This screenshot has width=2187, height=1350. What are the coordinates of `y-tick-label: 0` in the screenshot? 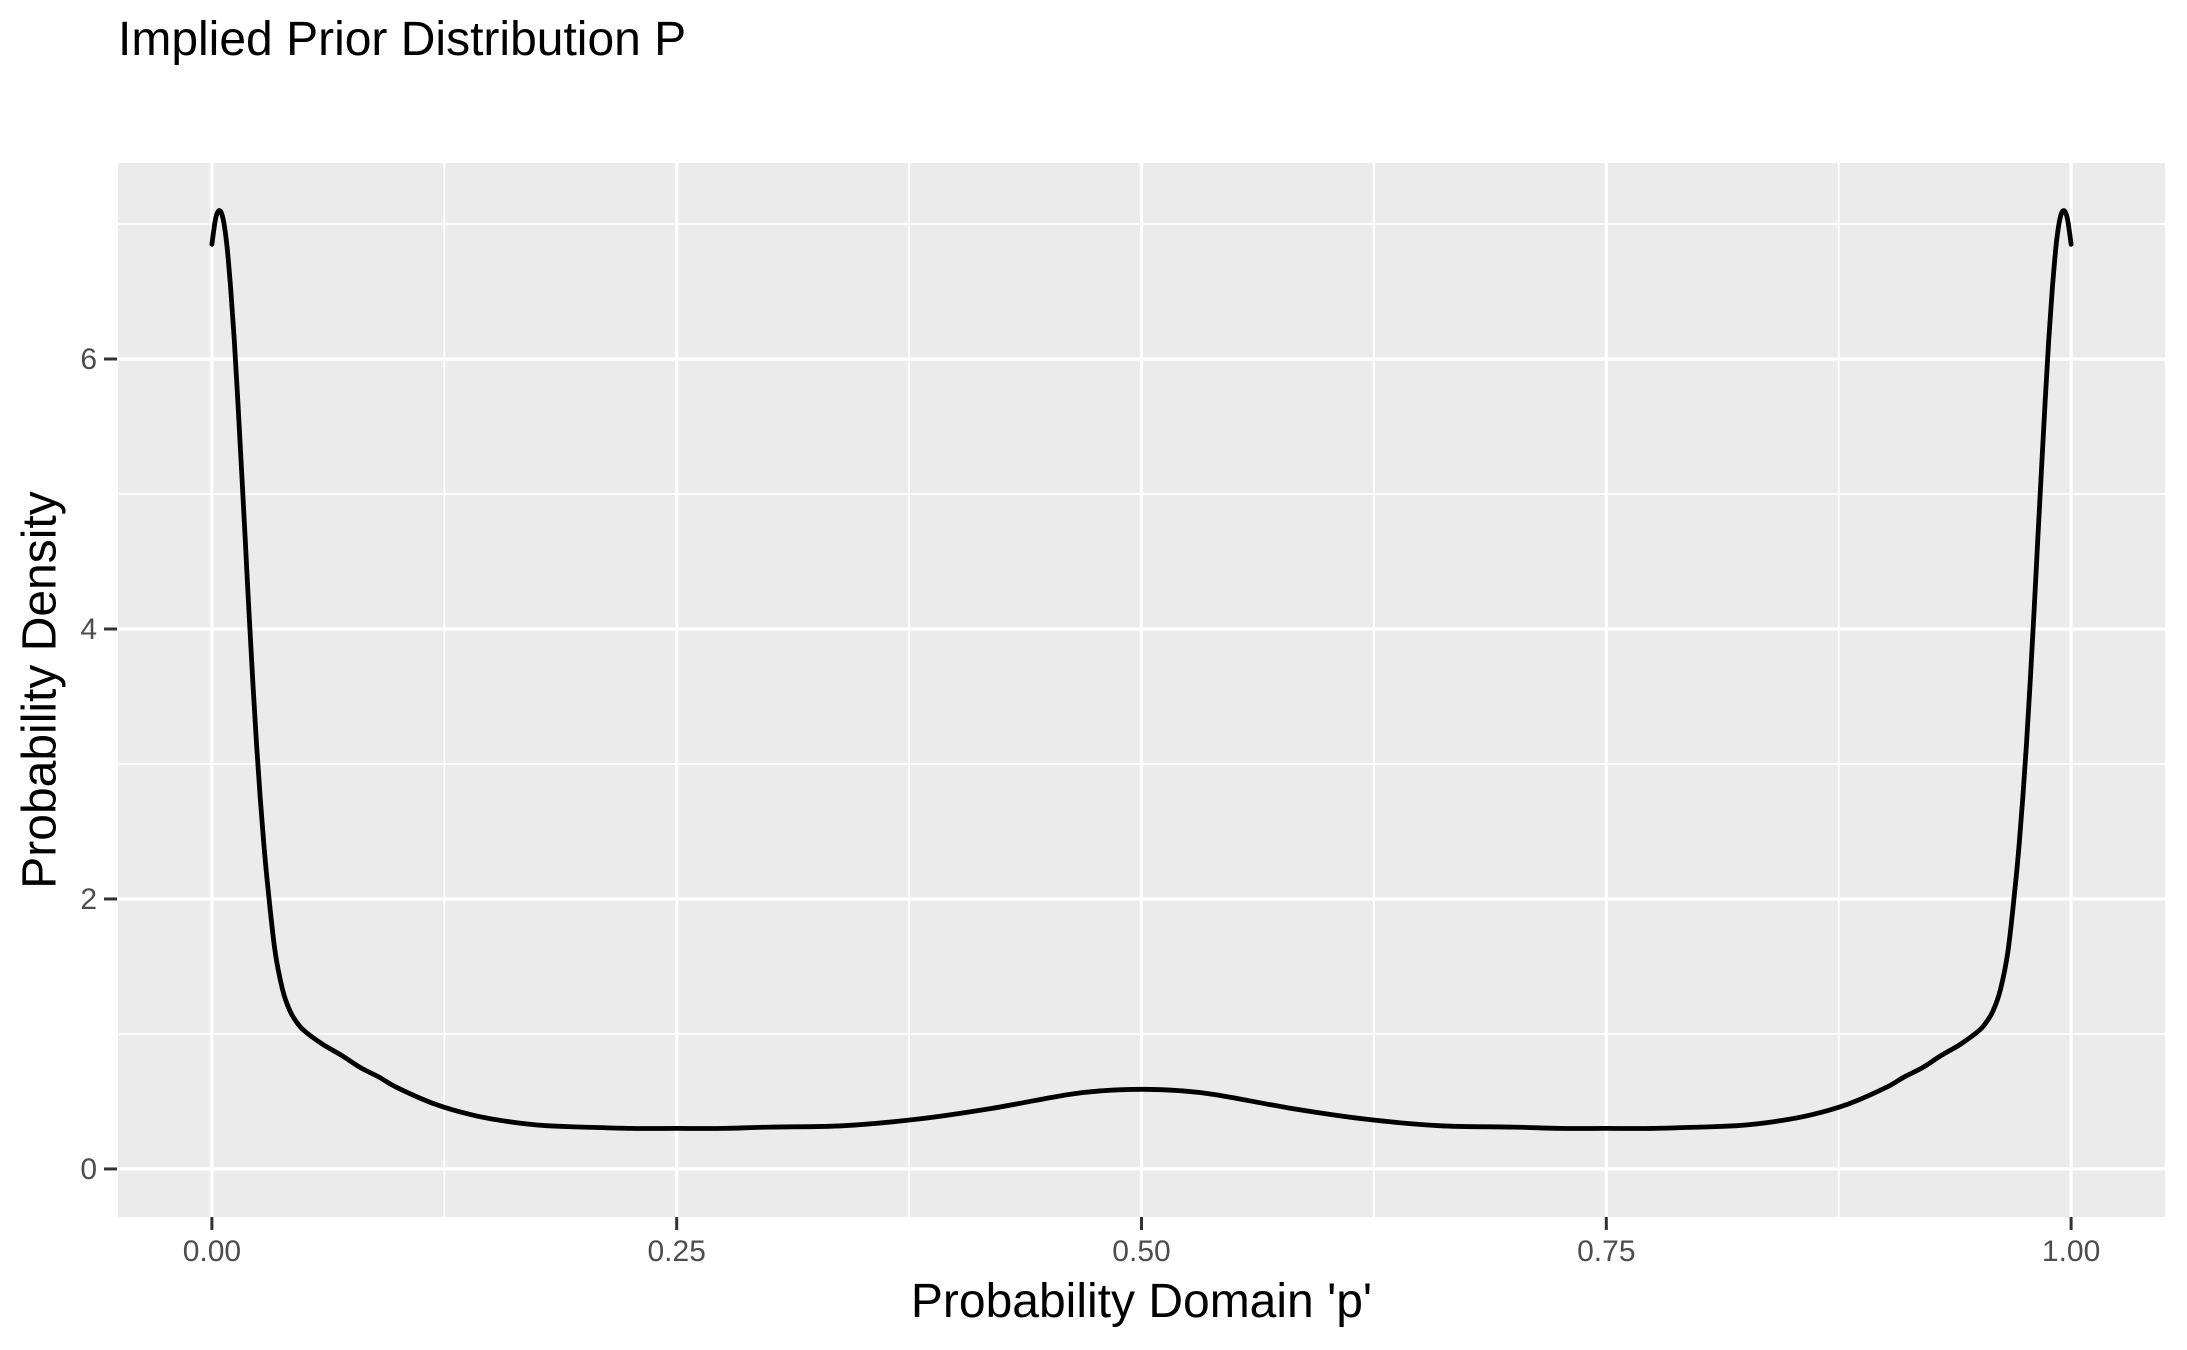 It's located at (88, 1169).